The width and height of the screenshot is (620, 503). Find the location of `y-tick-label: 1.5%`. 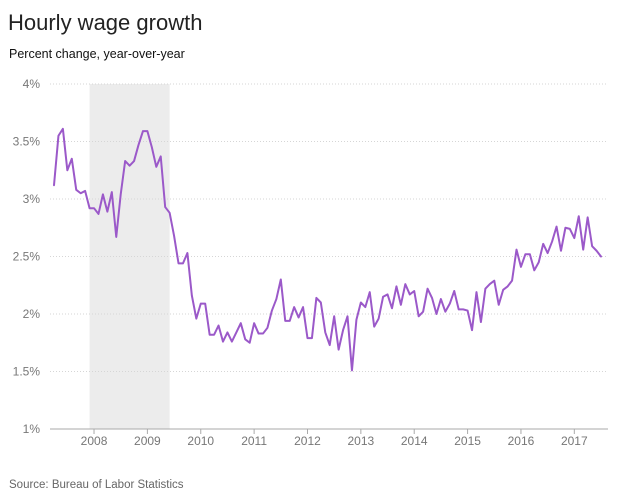

y-tick-label: 1.5% is located at coordinates (27, 372).